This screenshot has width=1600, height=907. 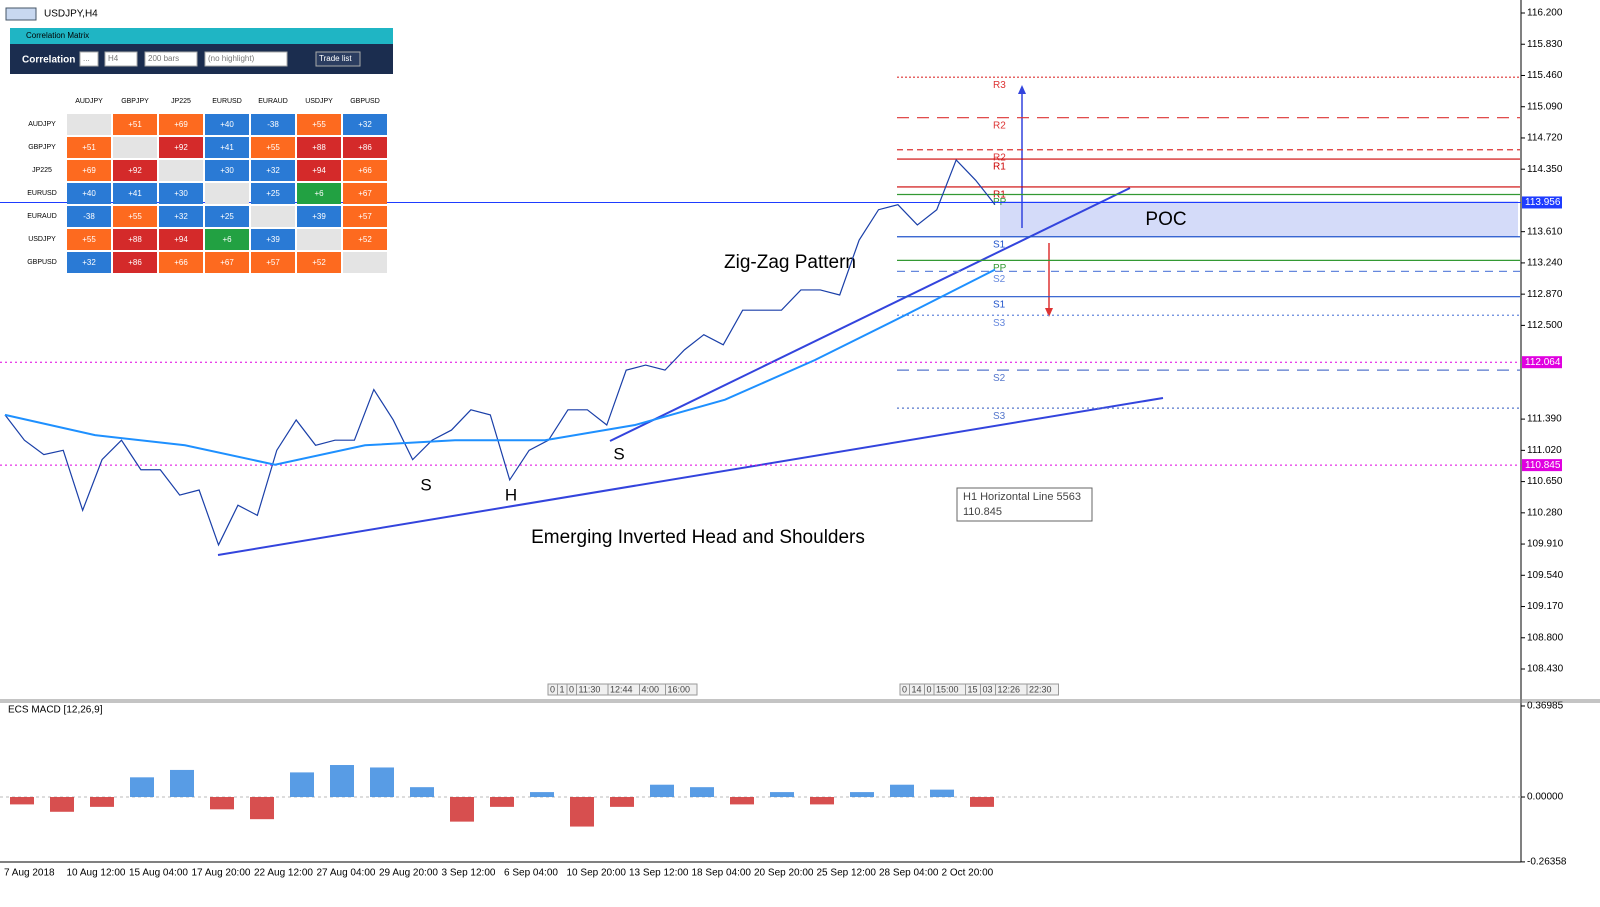 I want to click on price-box, so click(x=1542, y=465).